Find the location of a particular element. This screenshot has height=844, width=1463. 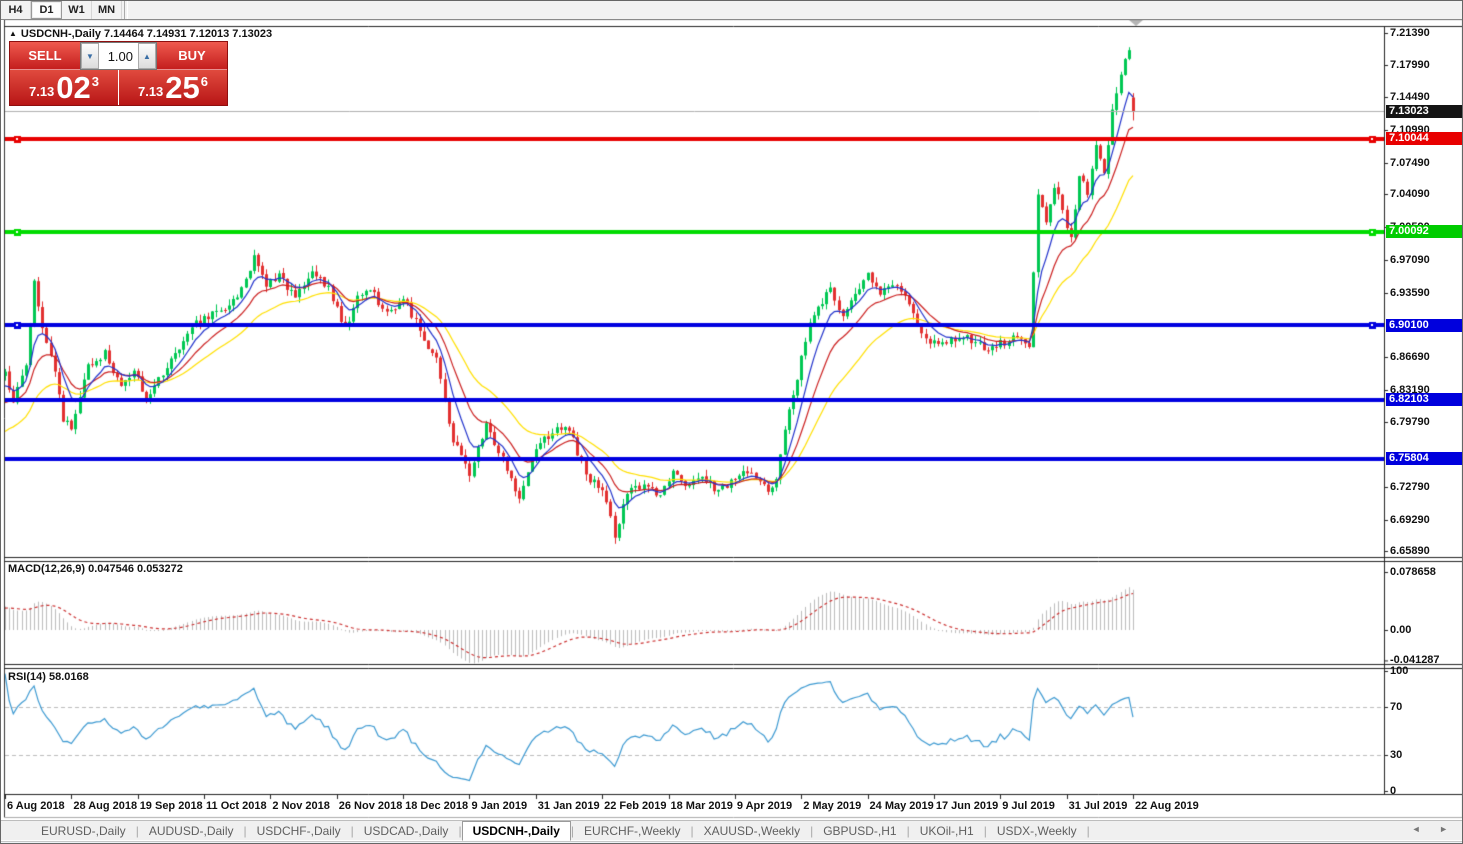

chart-tab-usdcnh: USDCNH-,Daily is located at coordinates (516, 830).